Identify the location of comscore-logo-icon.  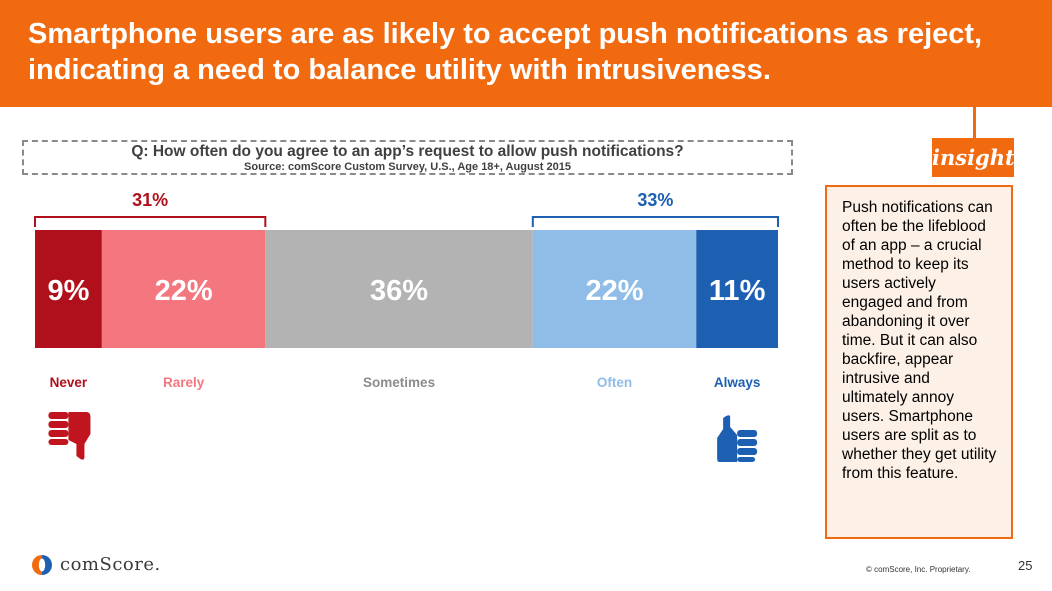
(42, 565).